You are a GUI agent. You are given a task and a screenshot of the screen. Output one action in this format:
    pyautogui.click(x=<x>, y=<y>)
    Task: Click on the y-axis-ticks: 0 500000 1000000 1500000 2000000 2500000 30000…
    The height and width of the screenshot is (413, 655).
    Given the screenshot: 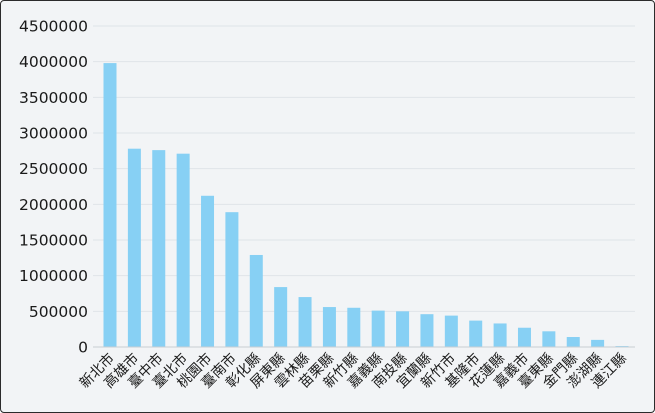 What is the action you would take?
    pyautogui.click(x=53, y=187)
    